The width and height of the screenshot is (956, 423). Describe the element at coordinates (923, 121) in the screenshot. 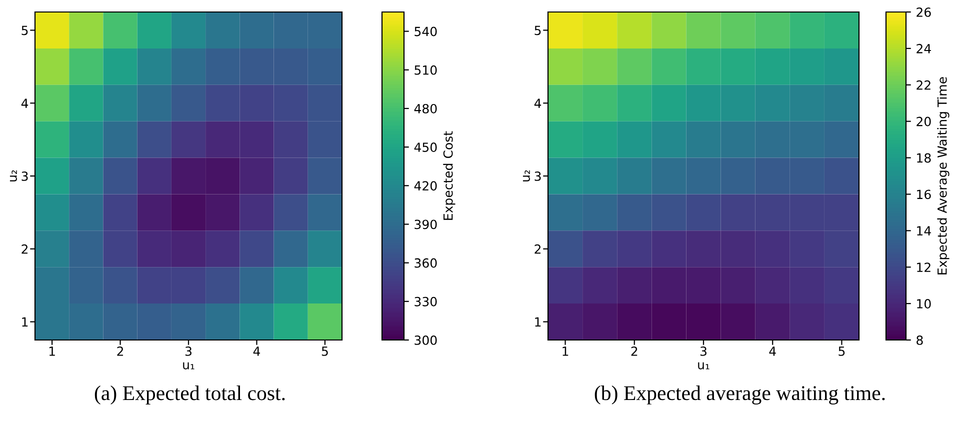

I see `color-bar-label: 20` at that location.